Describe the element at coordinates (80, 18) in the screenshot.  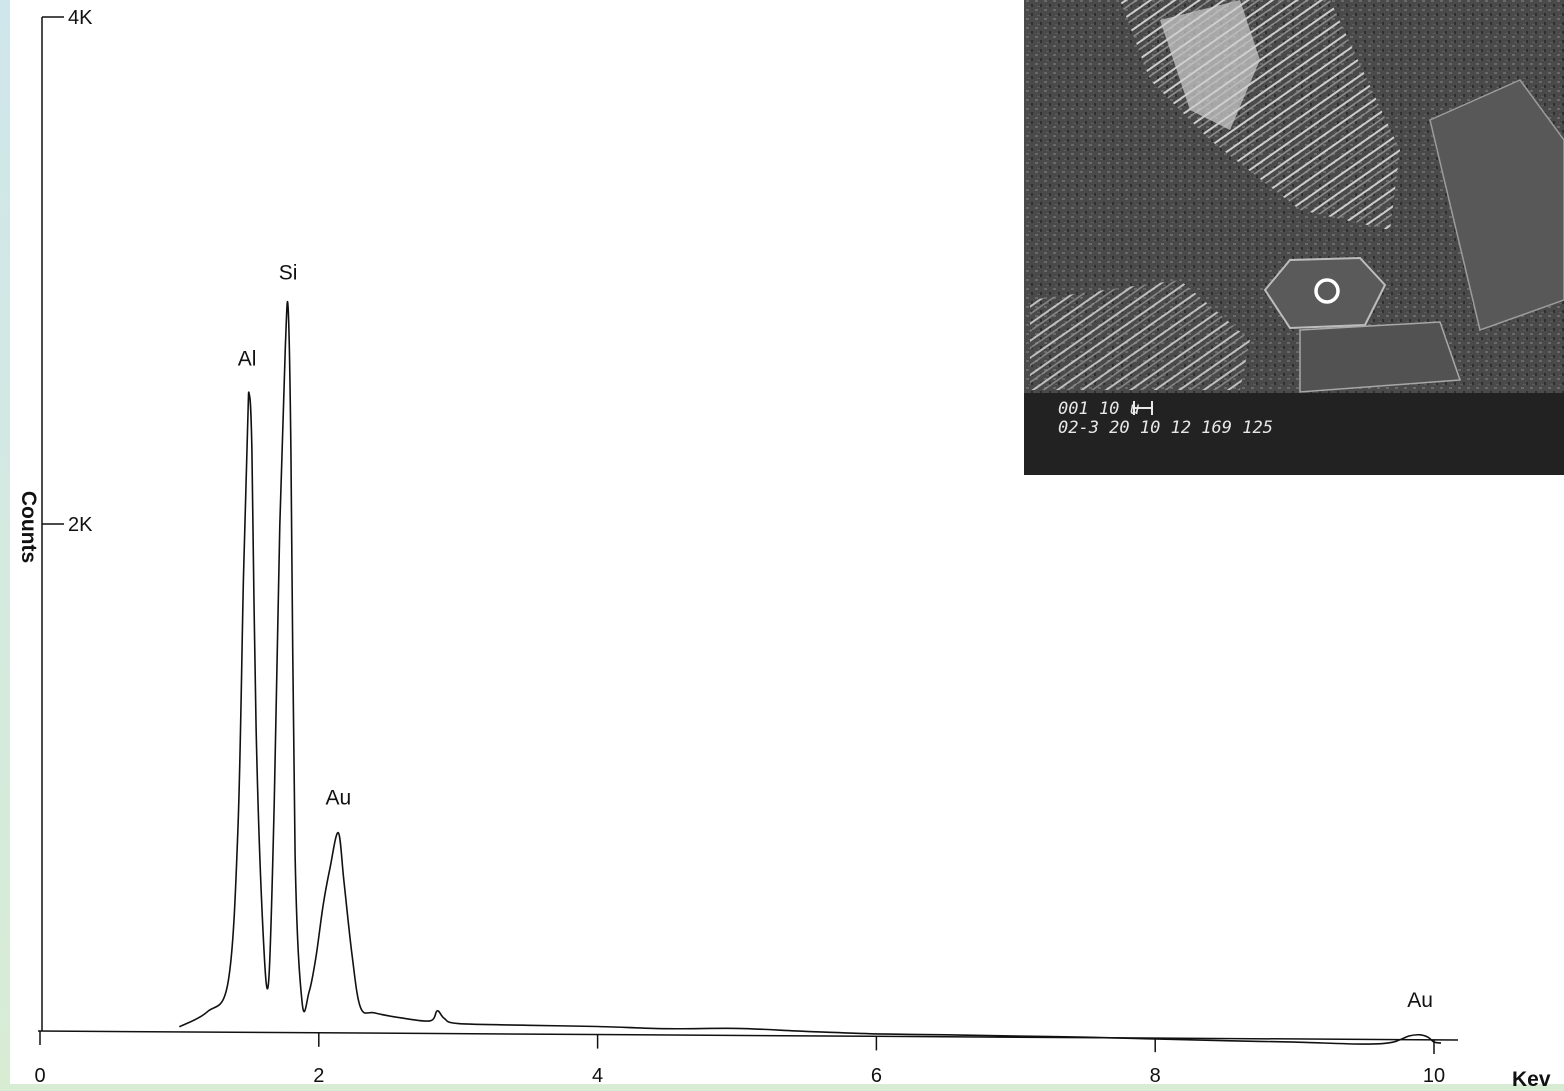
I see `y-tick-label: 4K` at that location.